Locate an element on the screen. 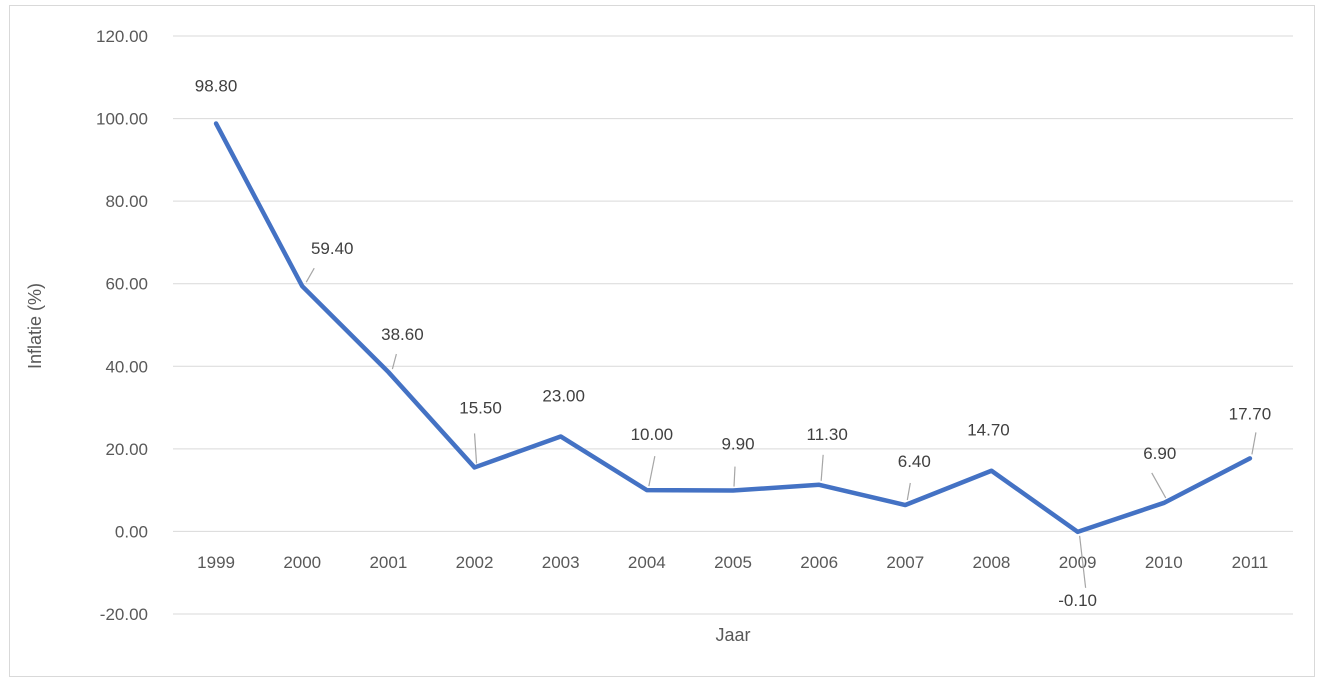  x-axis-title: Jaar is located at coordinates (732, 635).